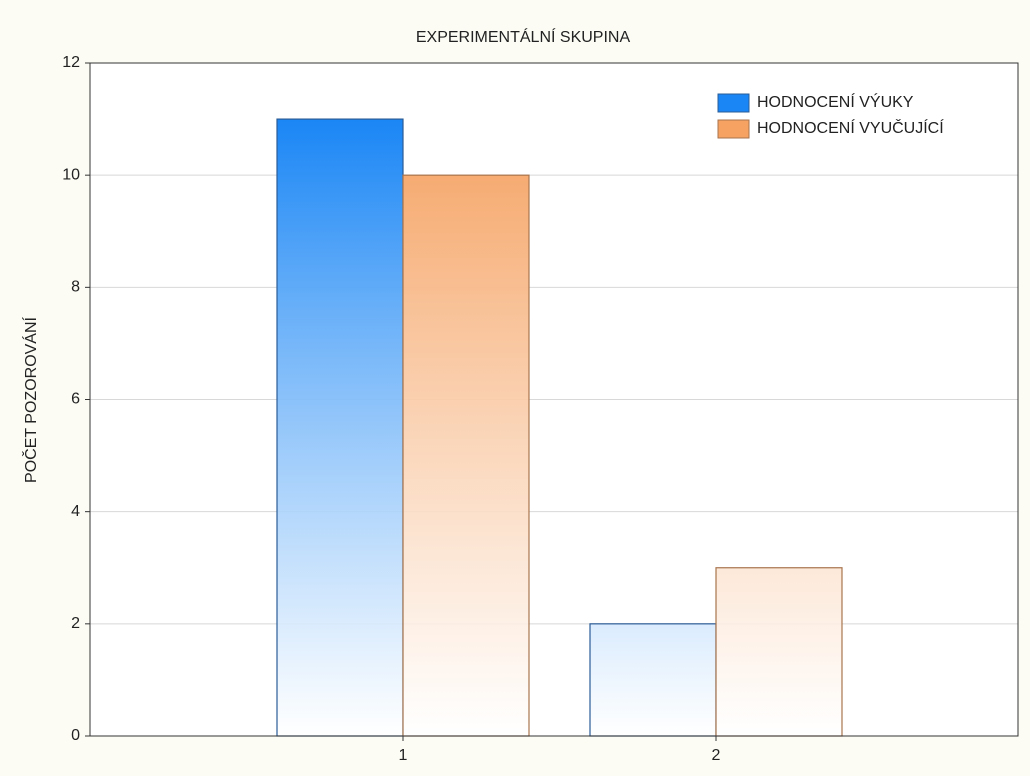 The width and height of the screenshot is (1030, 776). I want to click on y-tick-label: 12, so click(71, 62).